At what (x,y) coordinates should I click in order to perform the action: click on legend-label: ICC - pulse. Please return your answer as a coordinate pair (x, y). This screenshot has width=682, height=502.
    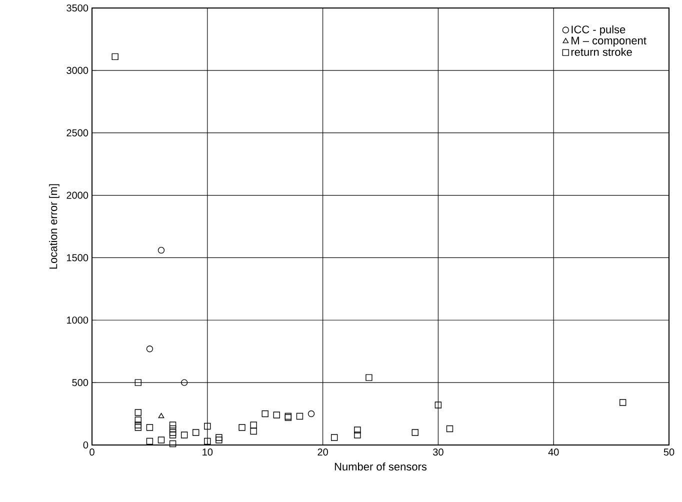
    Looking at the image, I should click on (599, 30).